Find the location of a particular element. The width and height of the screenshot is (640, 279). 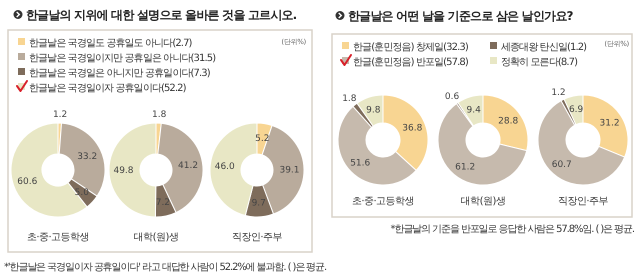

data-label: 60.7 is located at coordinates (562, 165).